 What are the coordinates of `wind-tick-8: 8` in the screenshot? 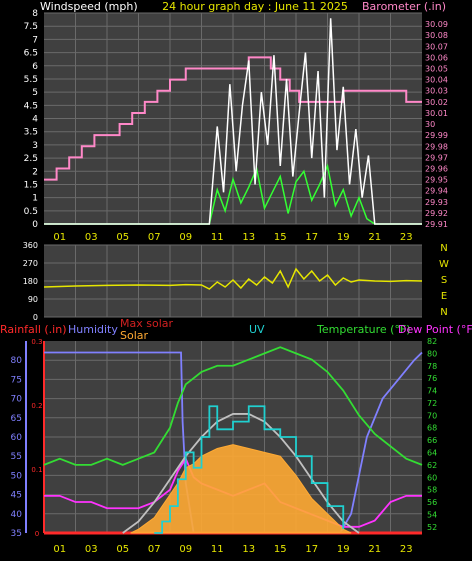 It's located at (35, 14).